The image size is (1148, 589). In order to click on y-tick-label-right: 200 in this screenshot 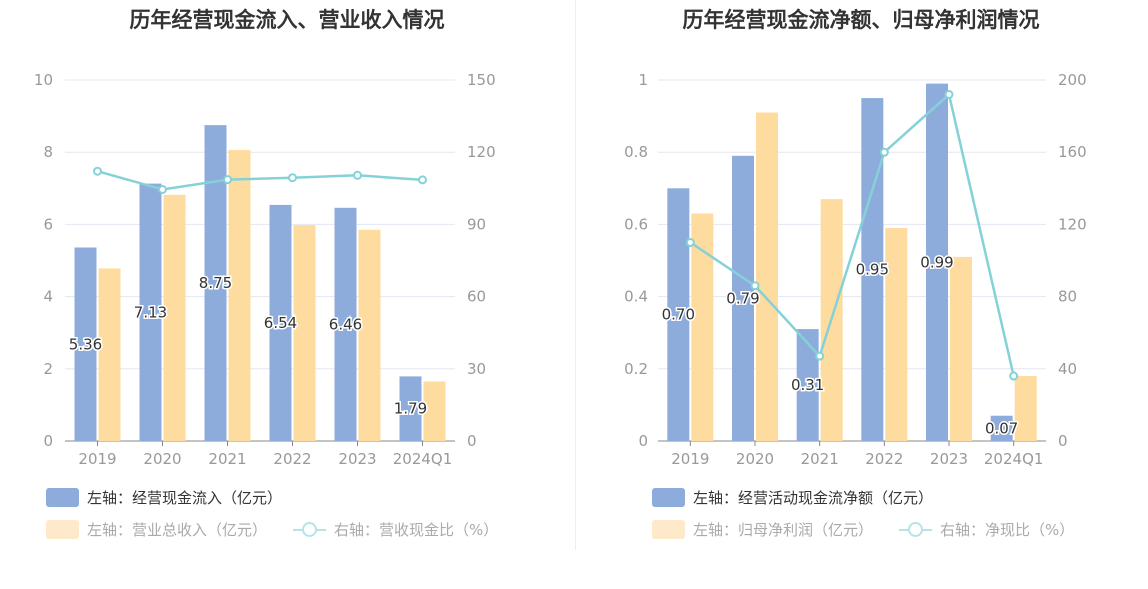, I will do `click(1072, 80)`.